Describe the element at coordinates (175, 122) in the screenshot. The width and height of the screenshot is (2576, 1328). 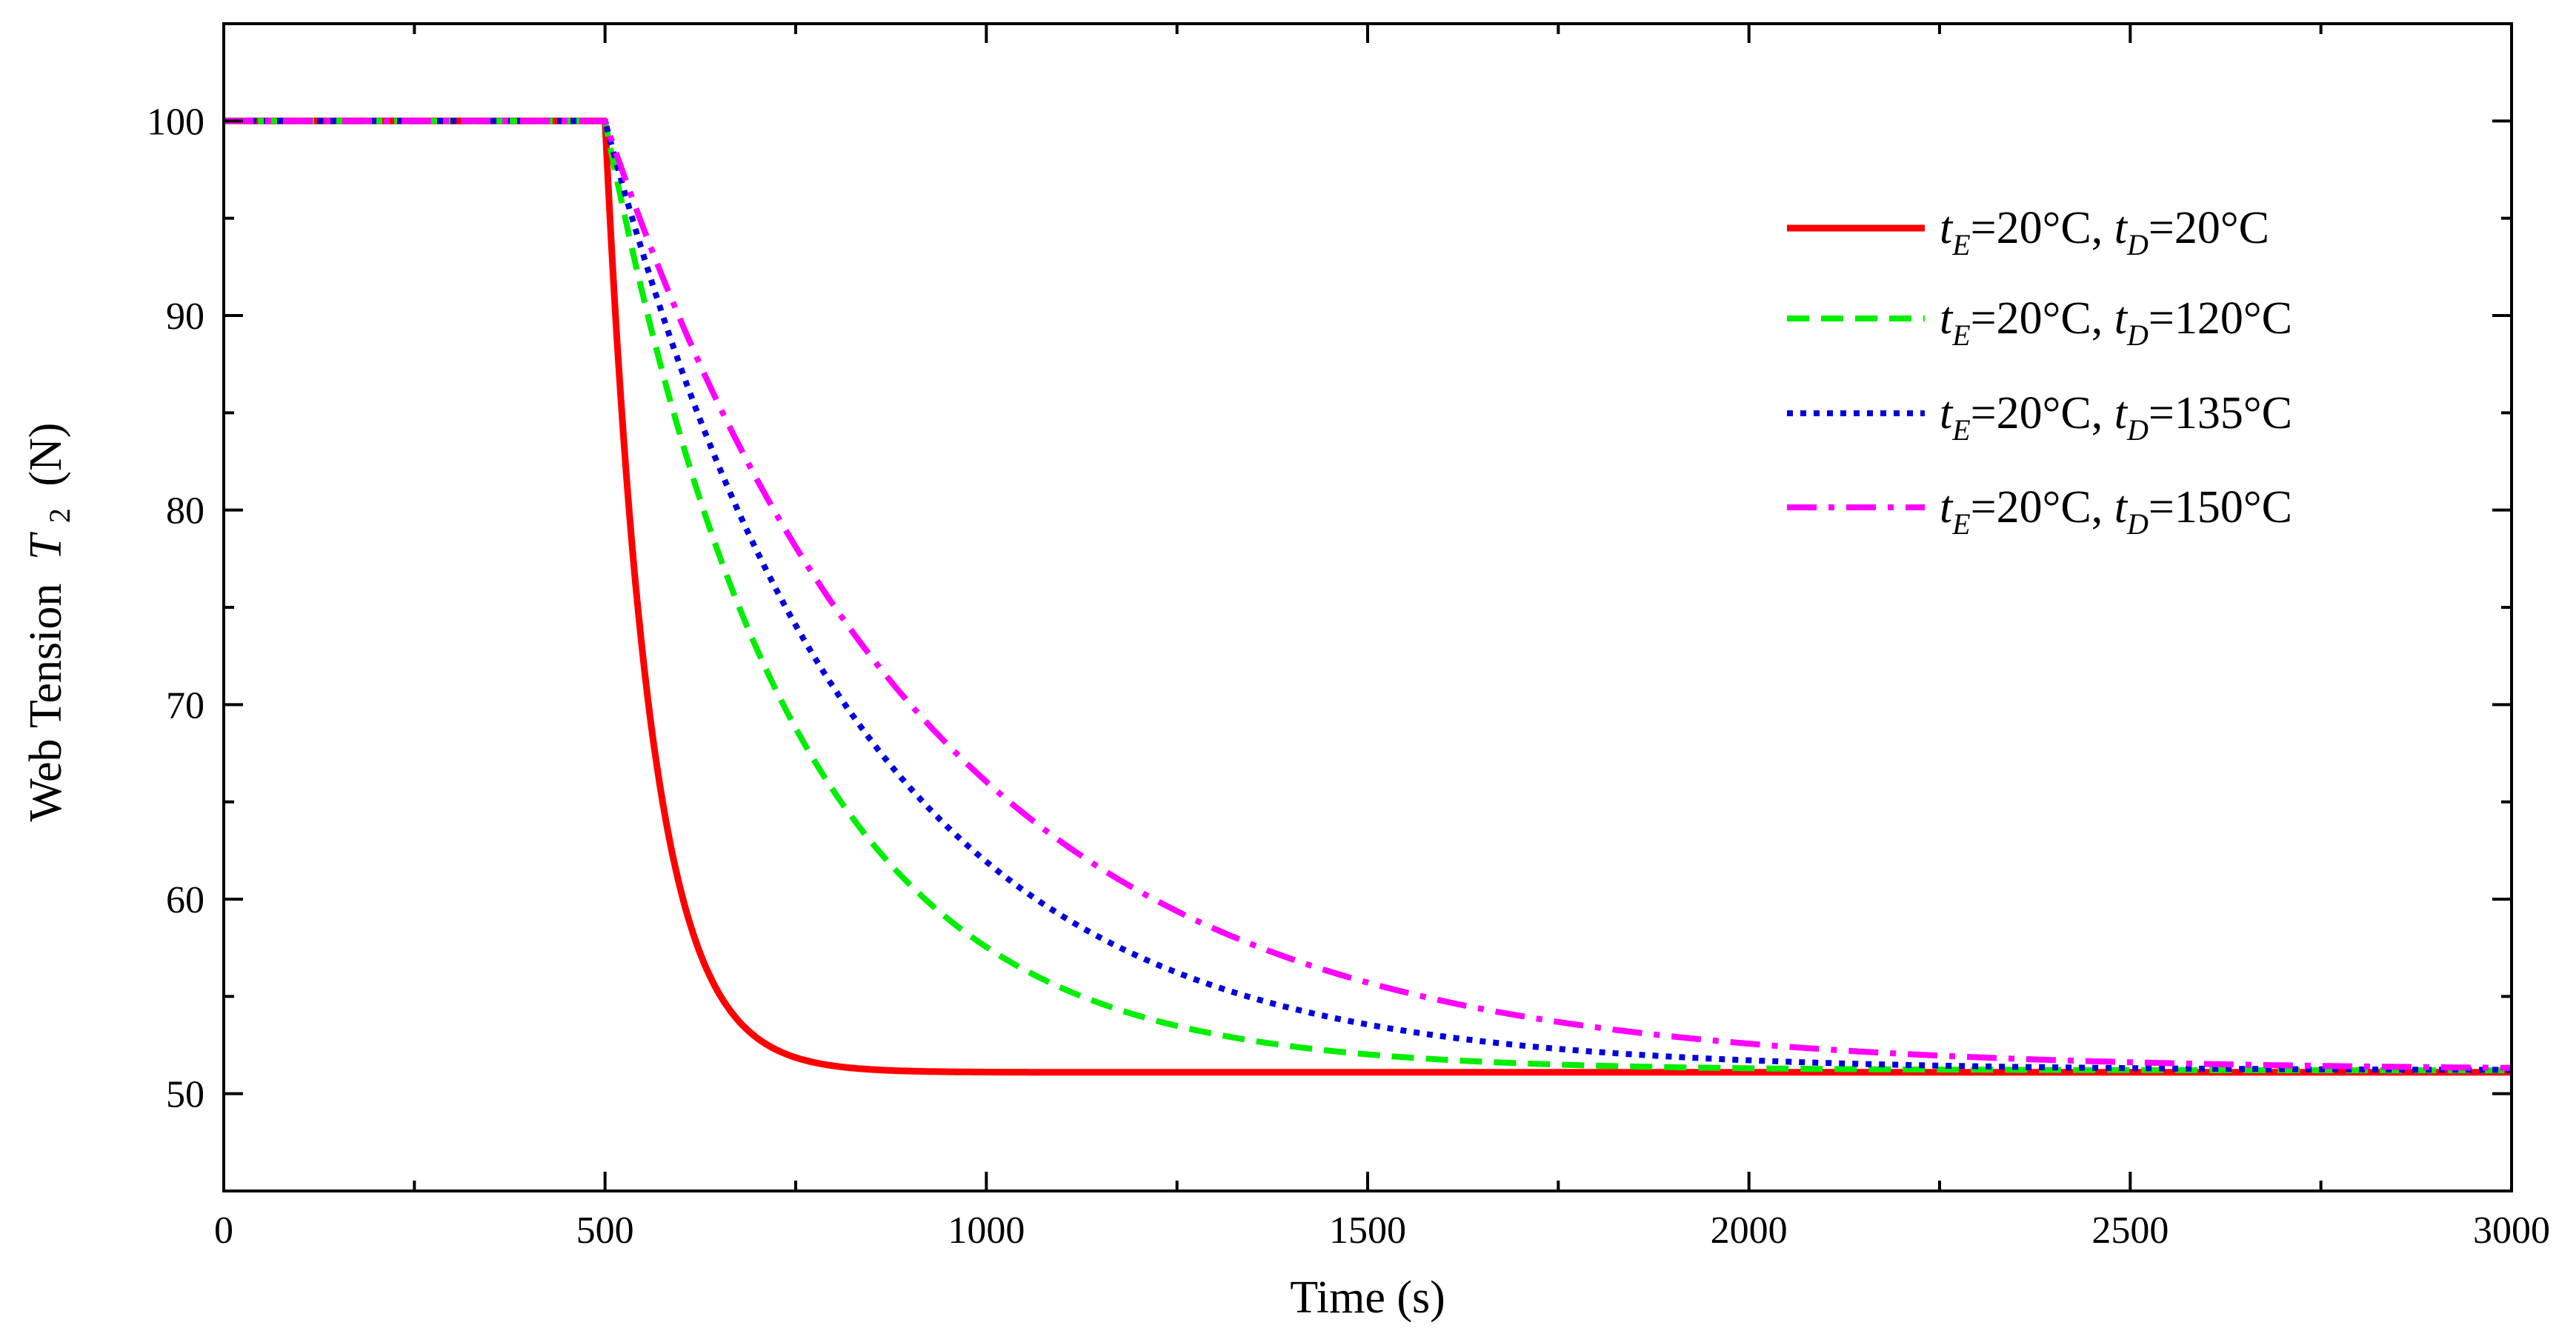
I see `y-tick-label: 100` at that location.